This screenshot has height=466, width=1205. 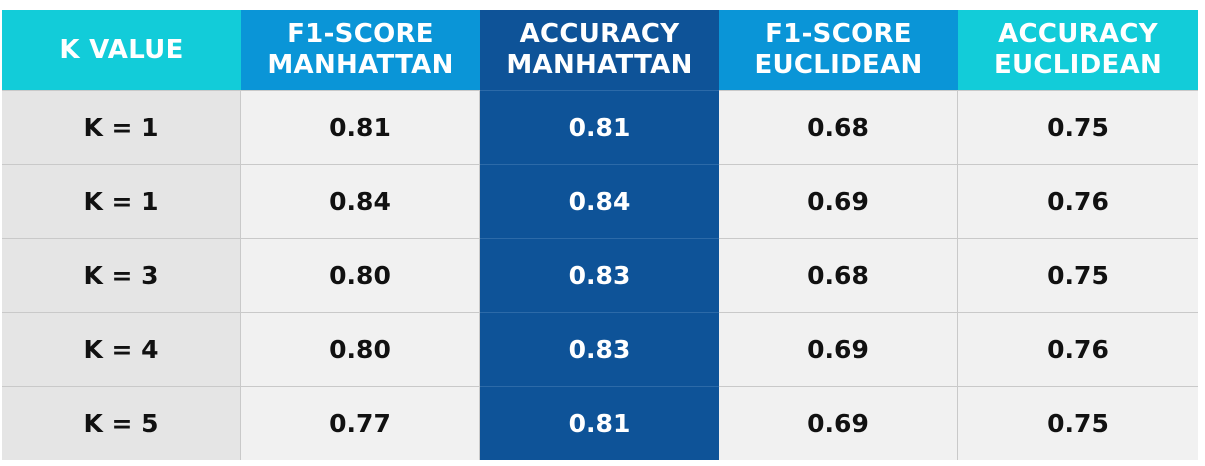 What do you see at coordinates (360, 423) in the screenshot?
I see `value-cell: 0.77` at bounding box center [360, 423].